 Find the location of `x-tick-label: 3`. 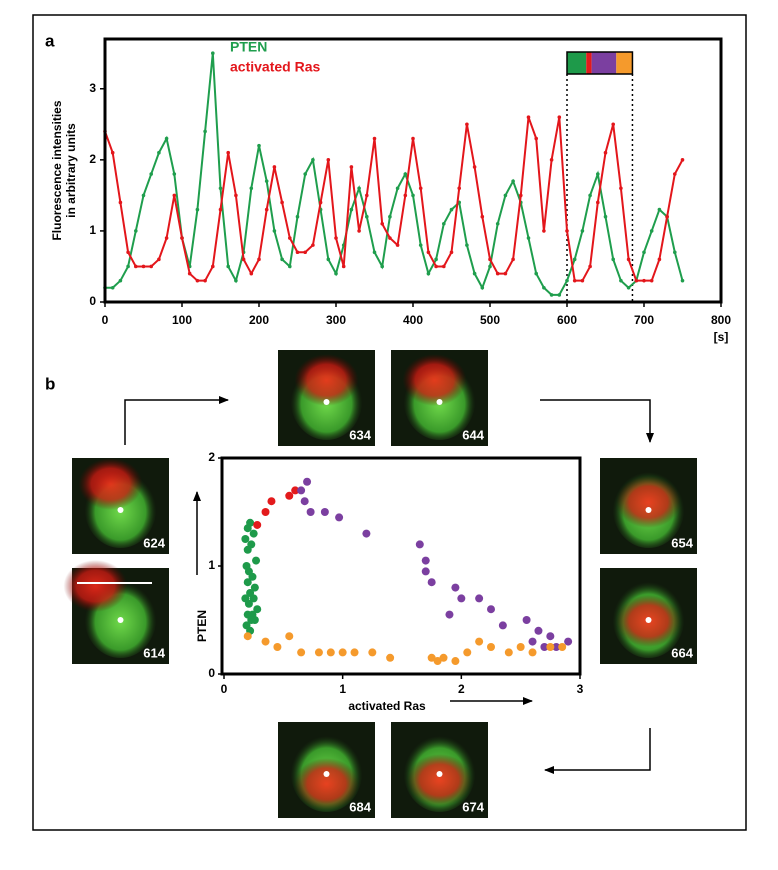

x-tick-label: 3 is located at coordinates (580, 689).